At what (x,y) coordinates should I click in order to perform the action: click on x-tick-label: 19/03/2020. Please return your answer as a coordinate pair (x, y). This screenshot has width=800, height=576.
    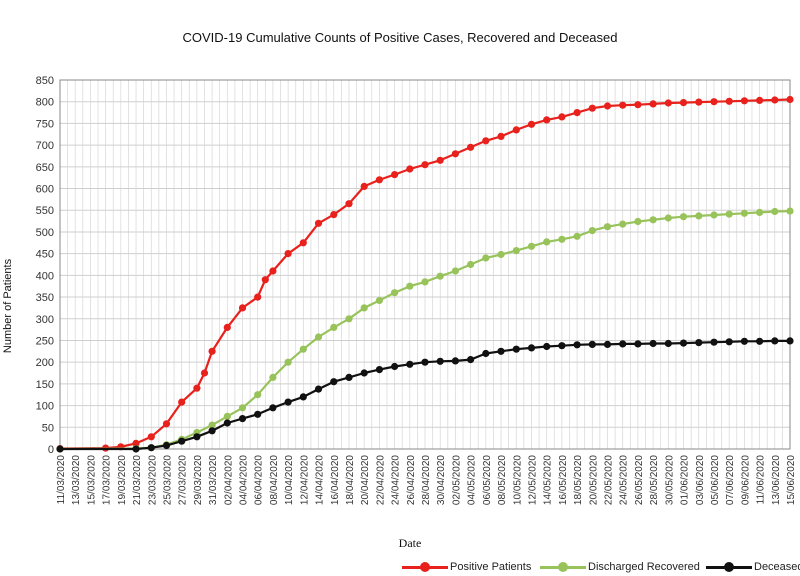
    Looking at the image, I should click on (122, 480).